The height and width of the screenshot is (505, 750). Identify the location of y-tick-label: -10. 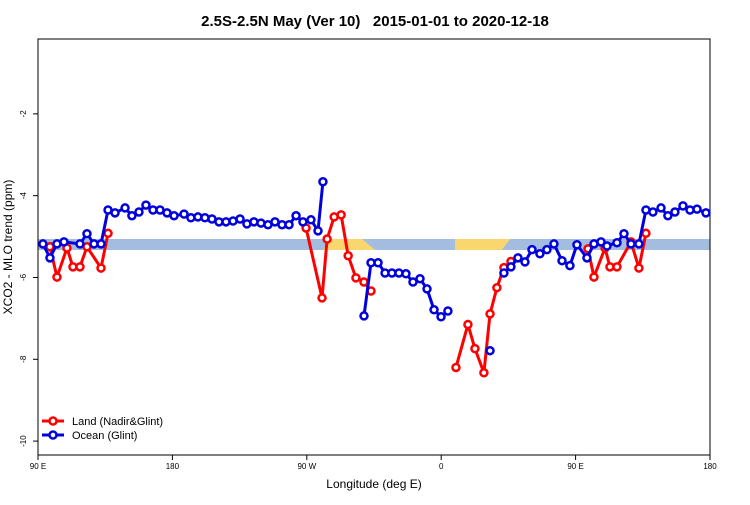
(23, 441).